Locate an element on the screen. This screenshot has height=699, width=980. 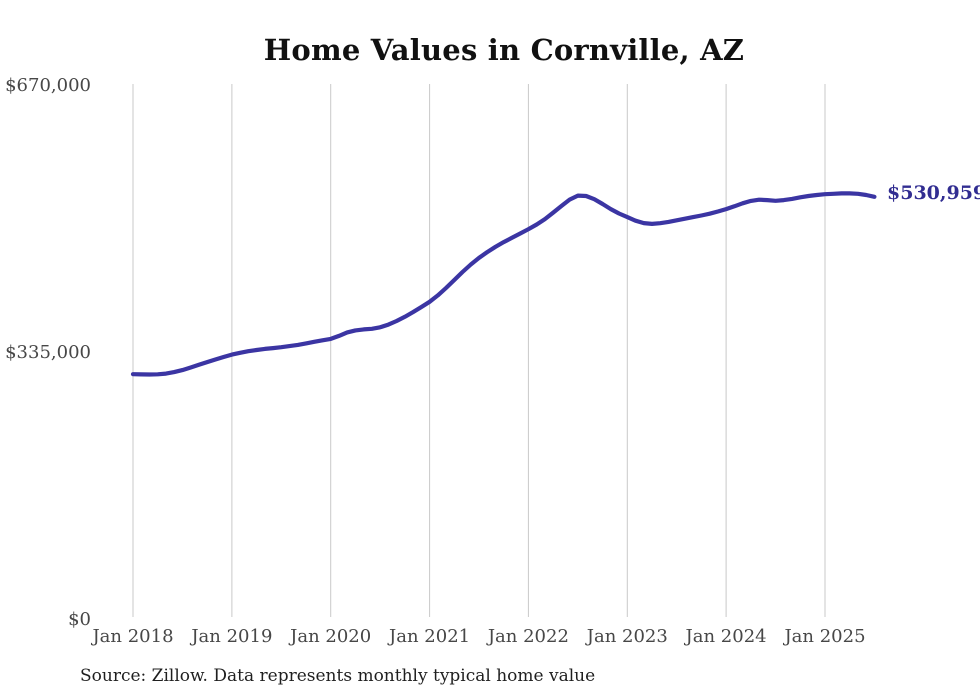
x-tick-label: Jan 2018 is located at coordinates (133, 636).